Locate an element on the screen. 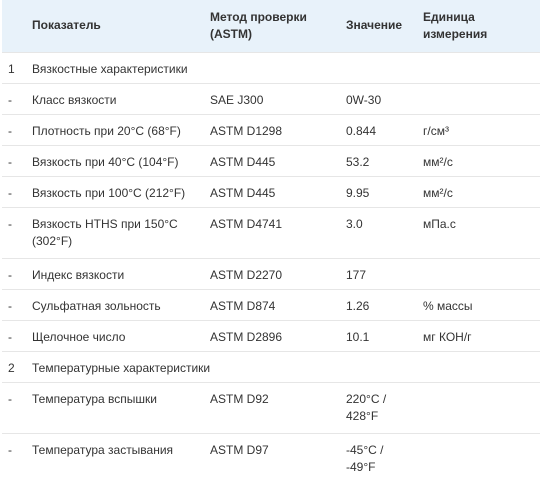 The width and height of the screenshot is (542, 500). cell-value: 0.844 is located at coordinates (378, 129).